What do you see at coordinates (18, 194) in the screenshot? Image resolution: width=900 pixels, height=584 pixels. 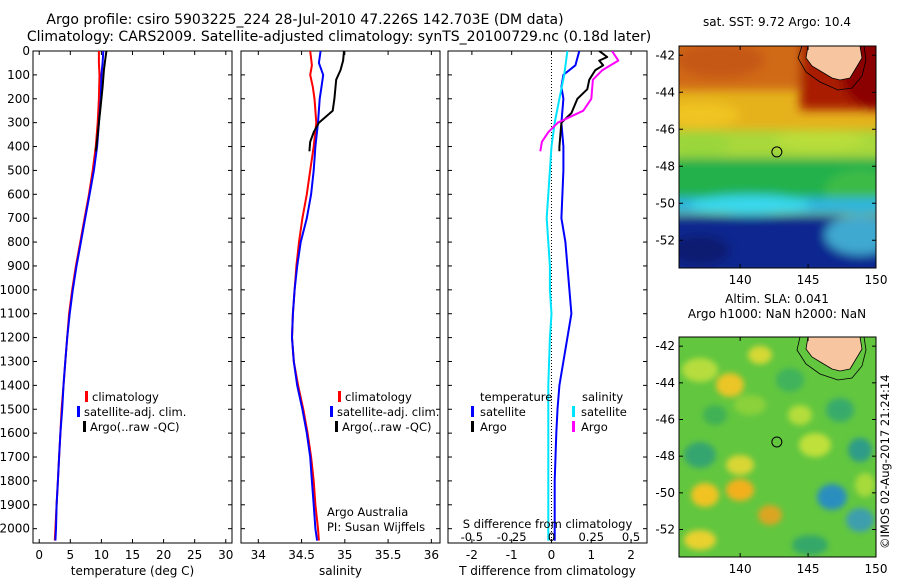 I see `depth-tick-label: 600` at bounding box center [18, 194].